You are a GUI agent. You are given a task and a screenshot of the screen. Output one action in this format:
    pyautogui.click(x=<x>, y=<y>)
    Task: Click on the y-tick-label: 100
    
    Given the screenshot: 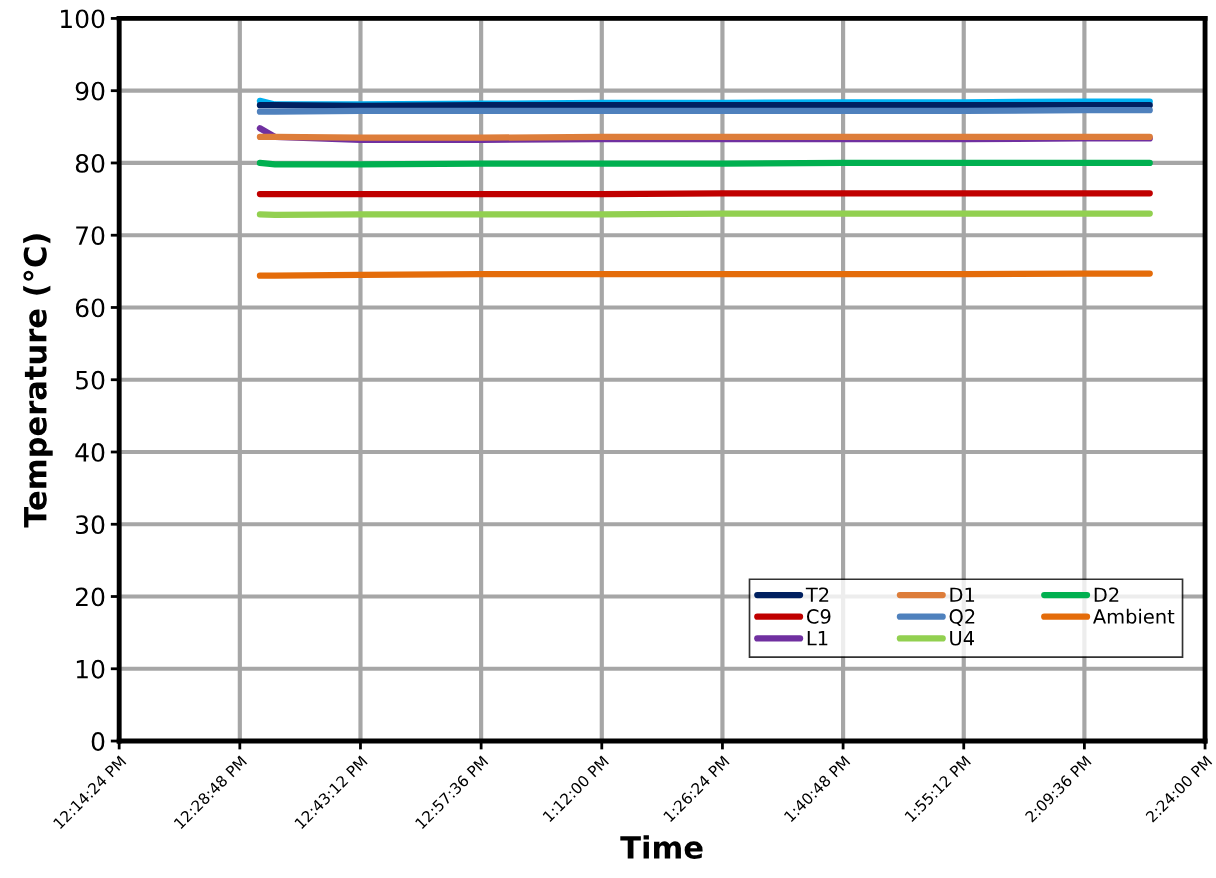 What is the action you would take?
    pyautogui.click(x=83, y=19)
    